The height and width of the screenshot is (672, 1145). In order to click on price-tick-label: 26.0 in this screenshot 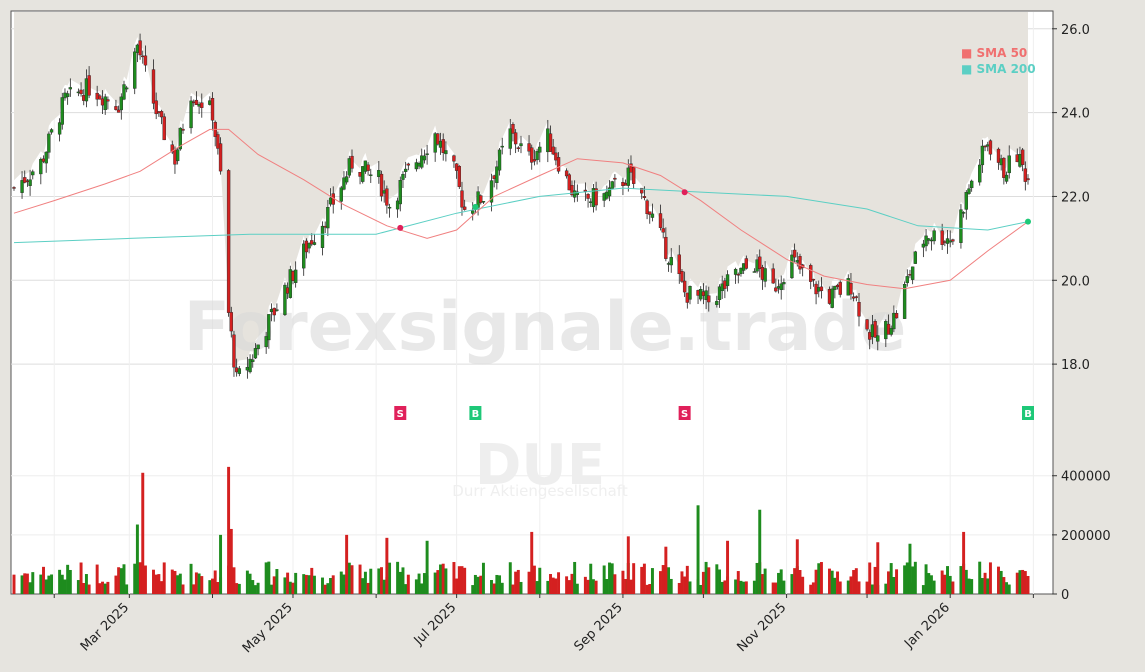, I will do `click(1075, 30)`.